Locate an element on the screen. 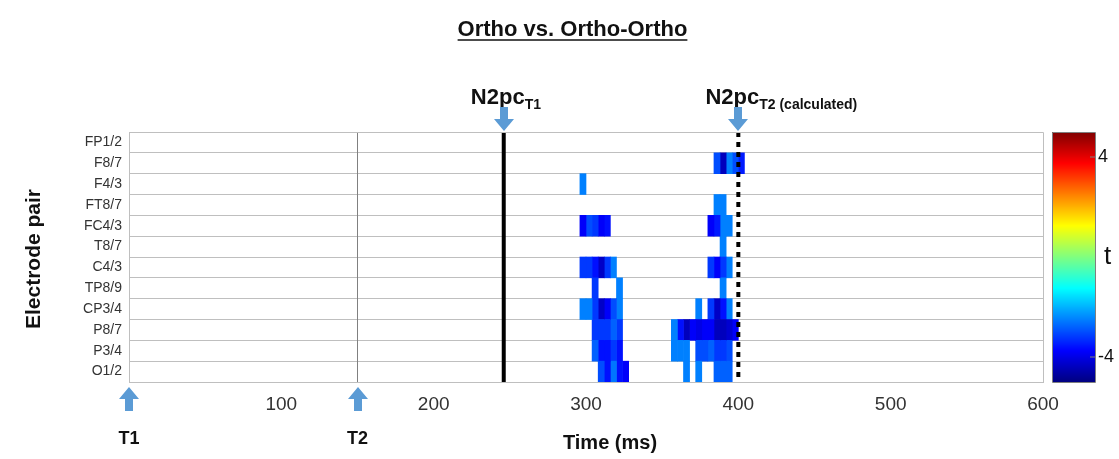 This screenshot has height=459, width=1119. y-tick-label: FP1/2 is located at coordinates (103, 141).